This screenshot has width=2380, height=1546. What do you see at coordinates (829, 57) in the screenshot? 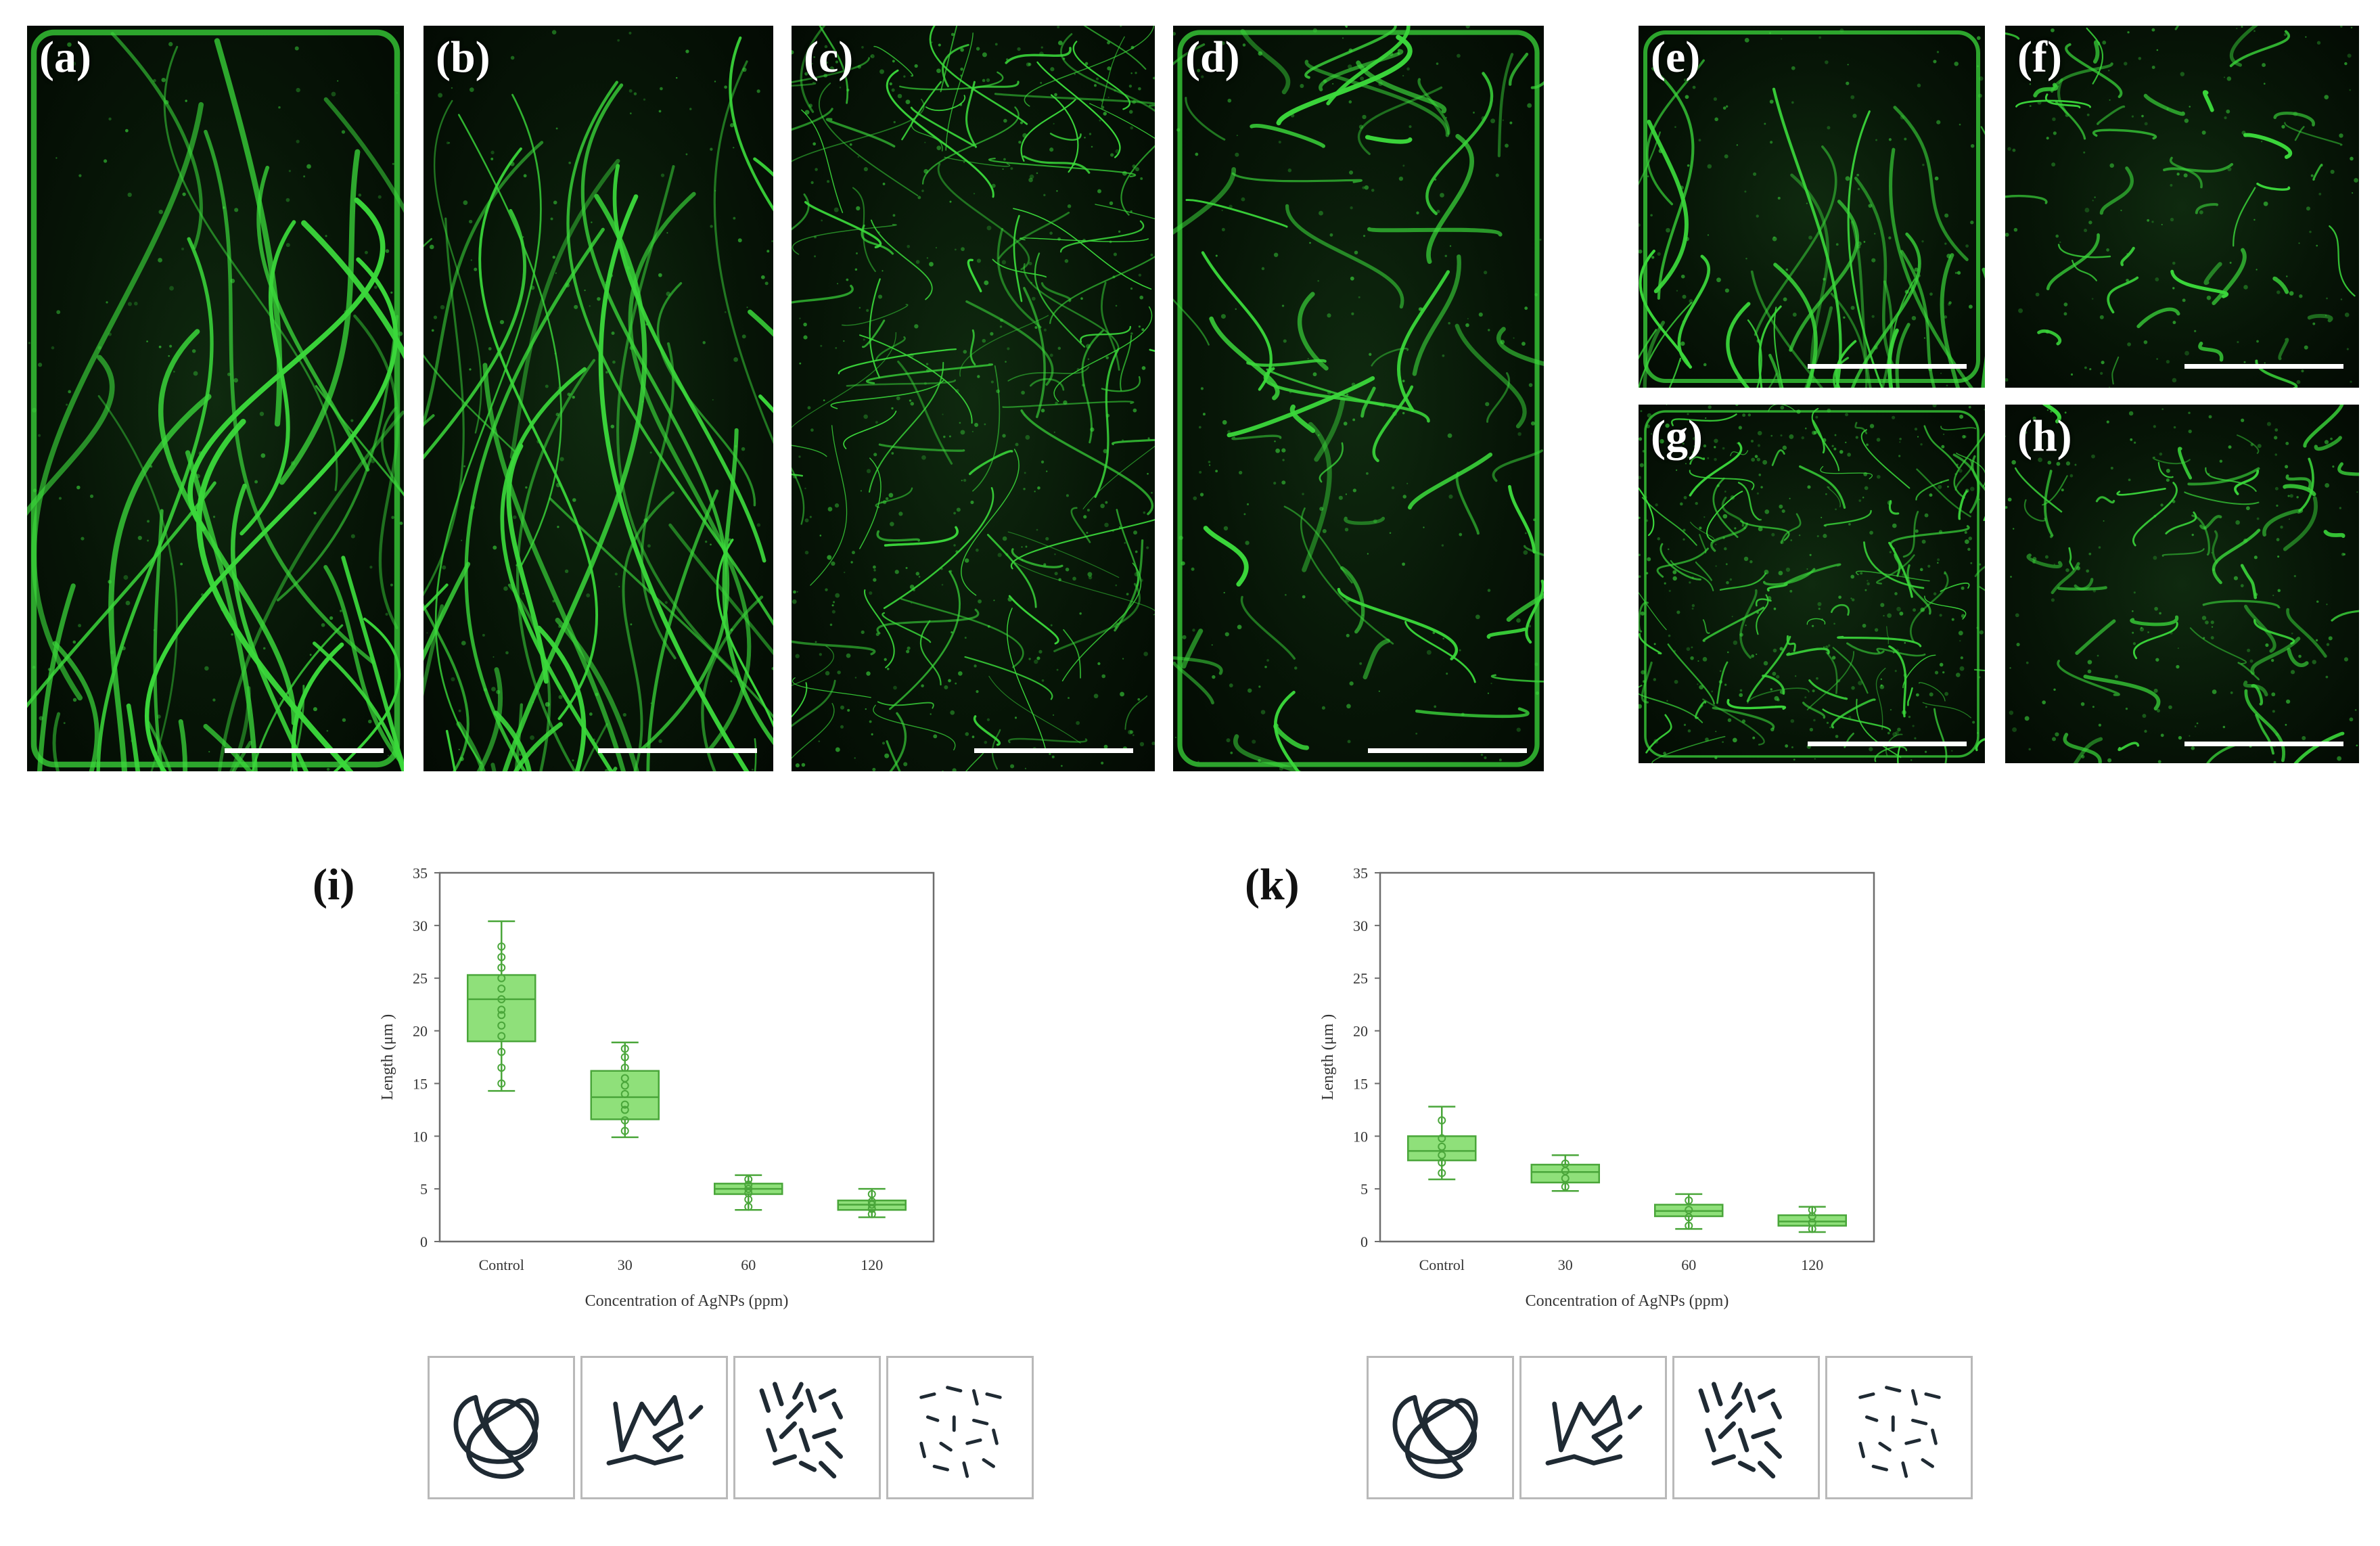
I see `panel-label-c: (c)` at bounding box center [829, 57].